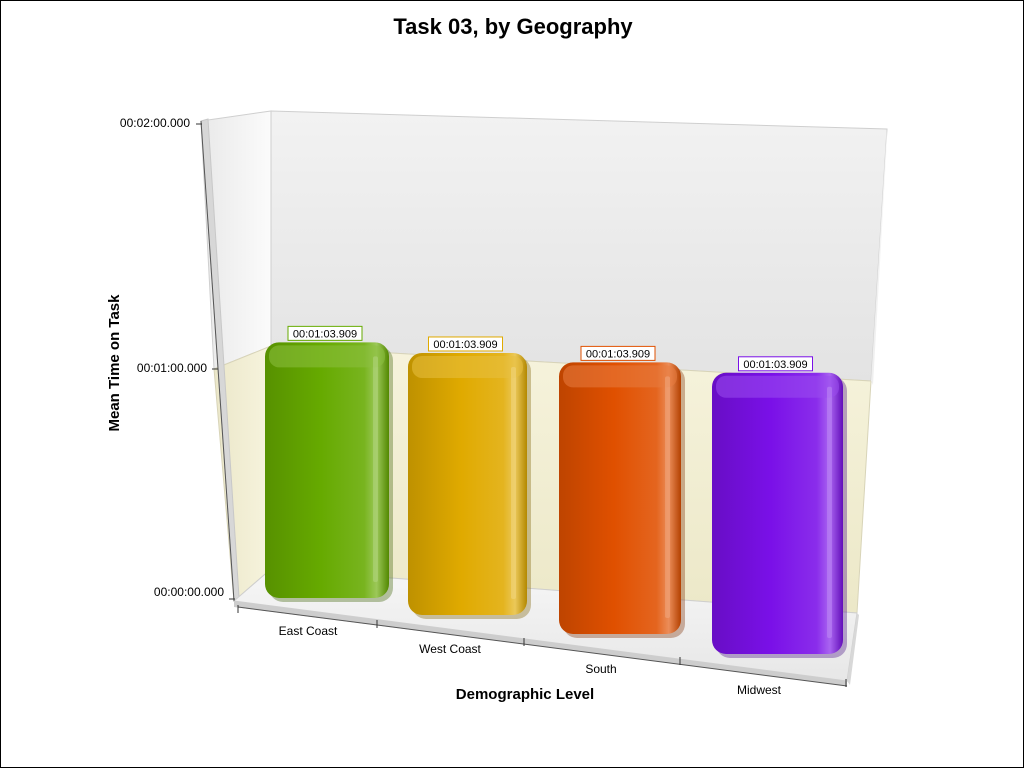 The height and width of the screenshot is (768, 1024). I want to click on data-label-west-coast: 00:01:03.909, so click(465, 345).